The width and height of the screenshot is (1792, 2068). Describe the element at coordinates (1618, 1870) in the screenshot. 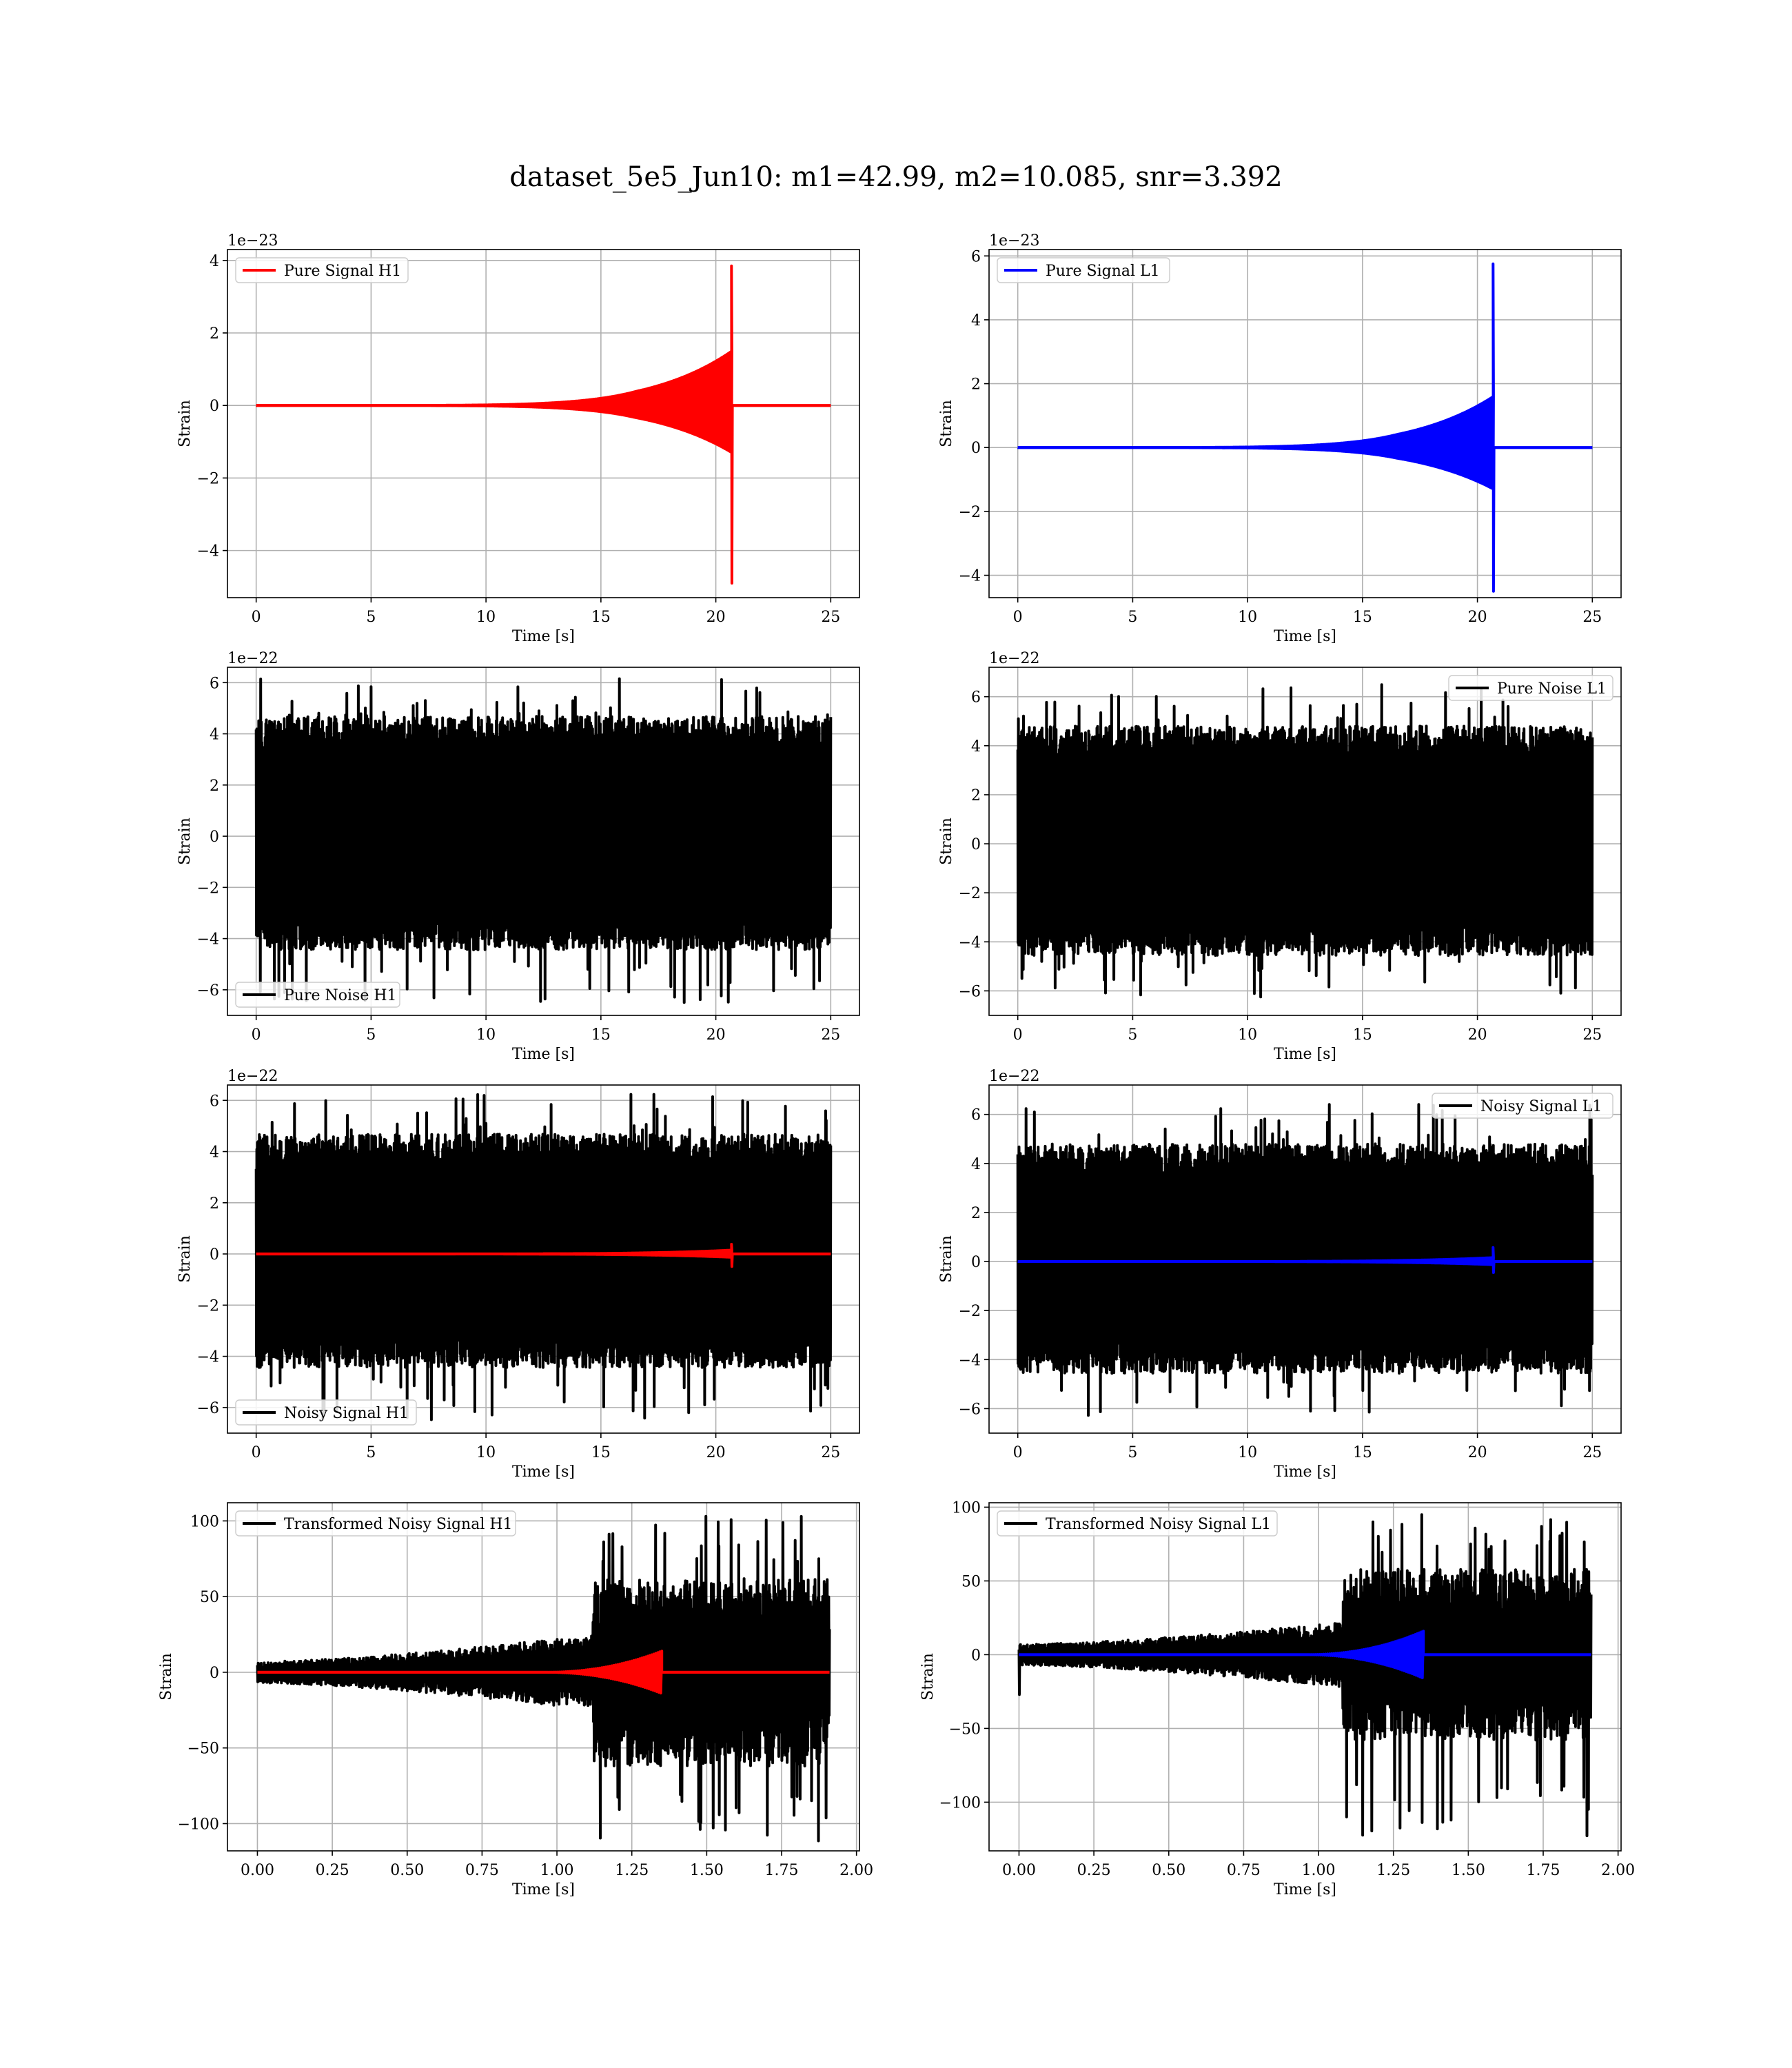

I see `x-tick-label: 2.00` at that location.